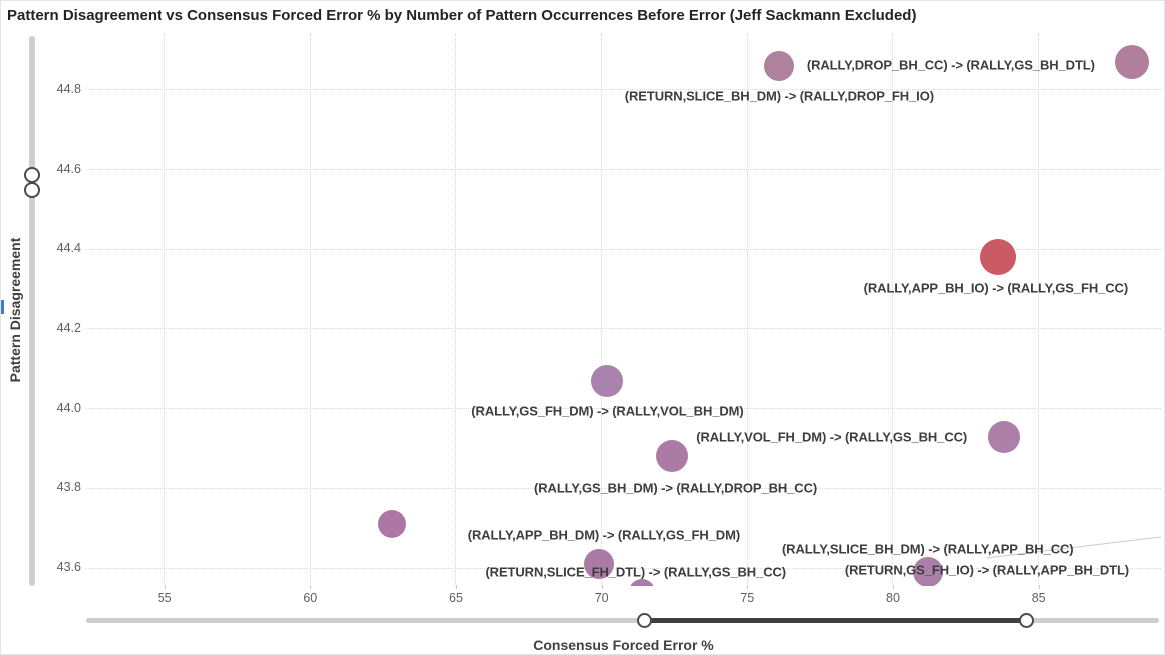 Image resolution: width=1165 pixels, height=655 pixels. What do you see at coordinates (68, 168) in the screenshot?
I see `y-axis-tick-label: 44.6` at bounding box center [68, 168].